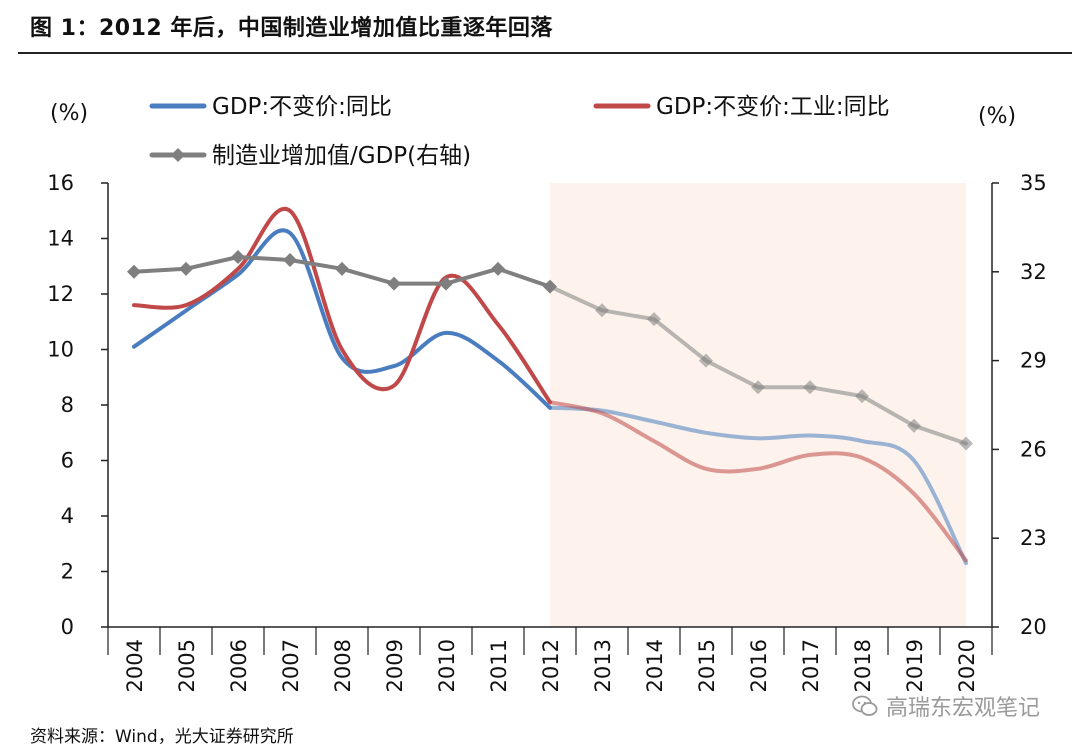 The width and height of the screenshot is (1080, 754). Describe the element at coordinates (1033, 272) in the screenshot. I see `right-tick-label: 32` at that location.